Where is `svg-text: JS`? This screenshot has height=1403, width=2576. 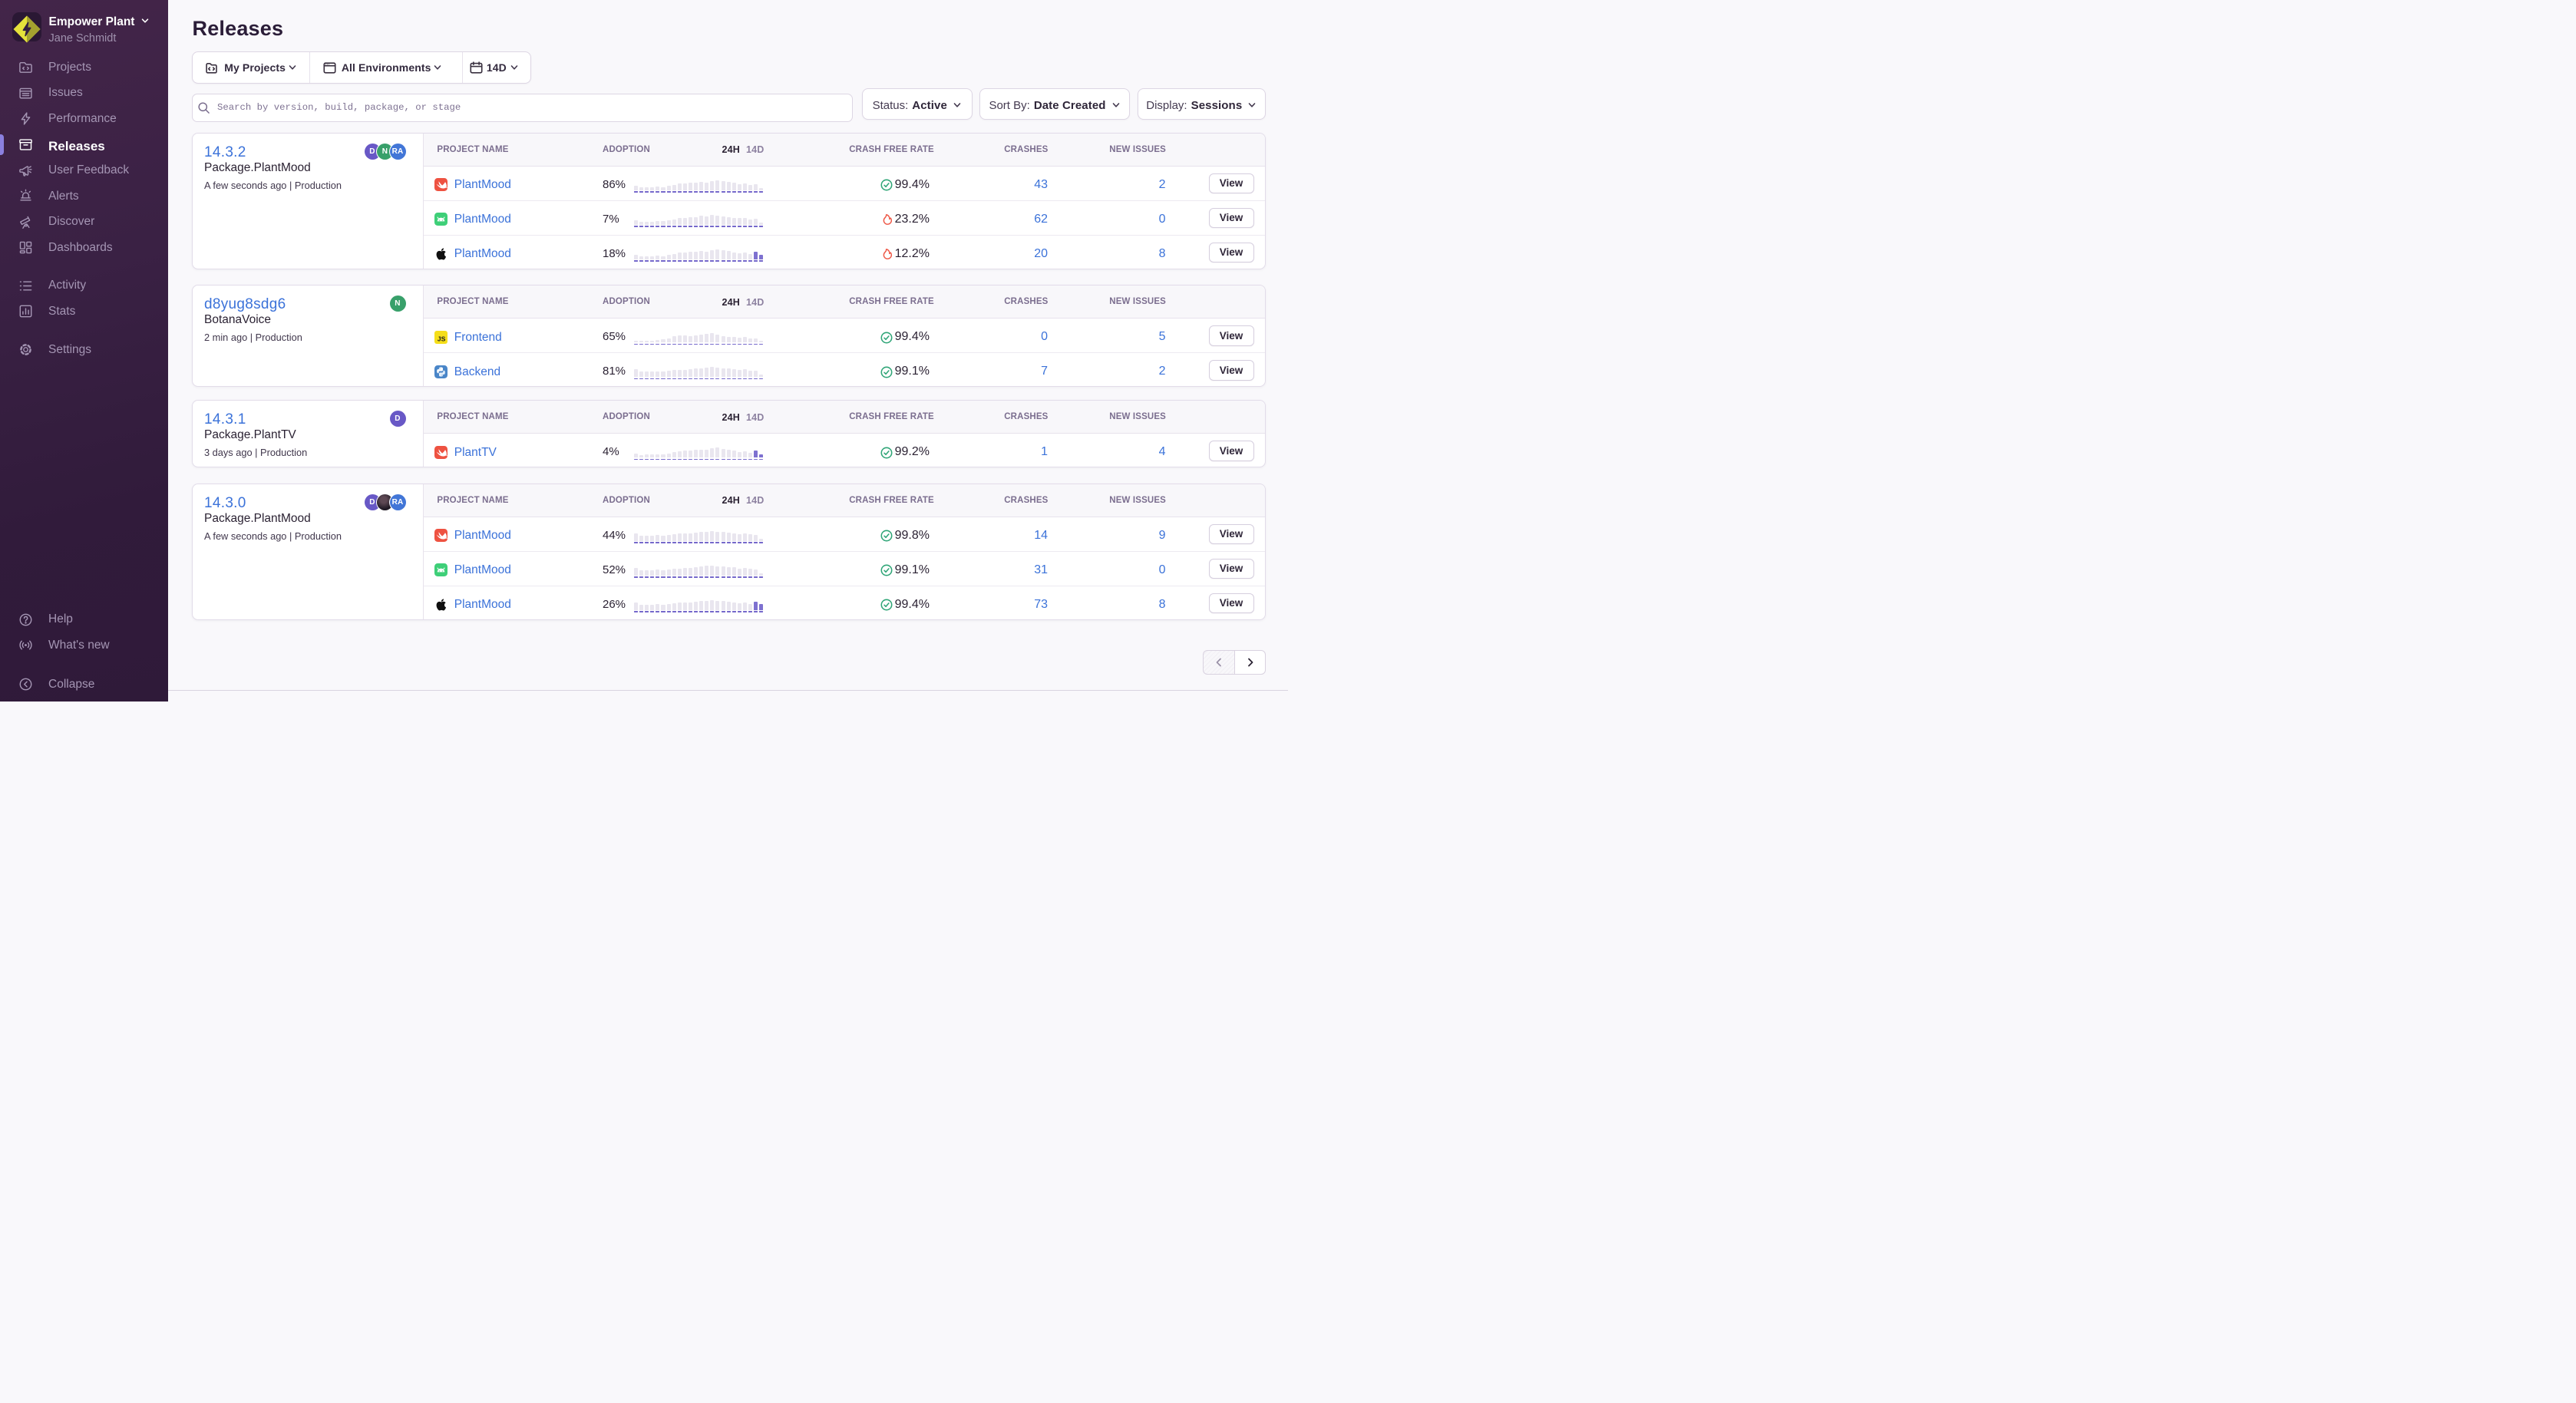 svg-text: JS is located at coordinates (442, 338).